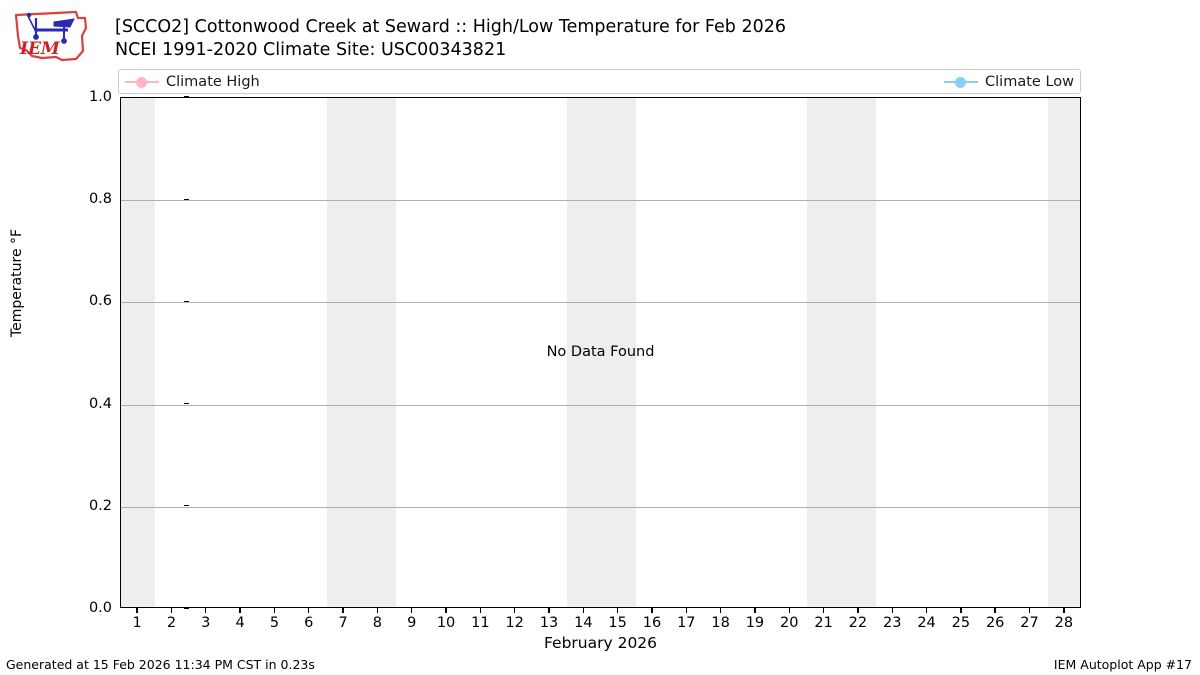  Describe the element at coordinates (961, 623) in the screenshot. I see `x-axis-tick-label: 25` at that location.